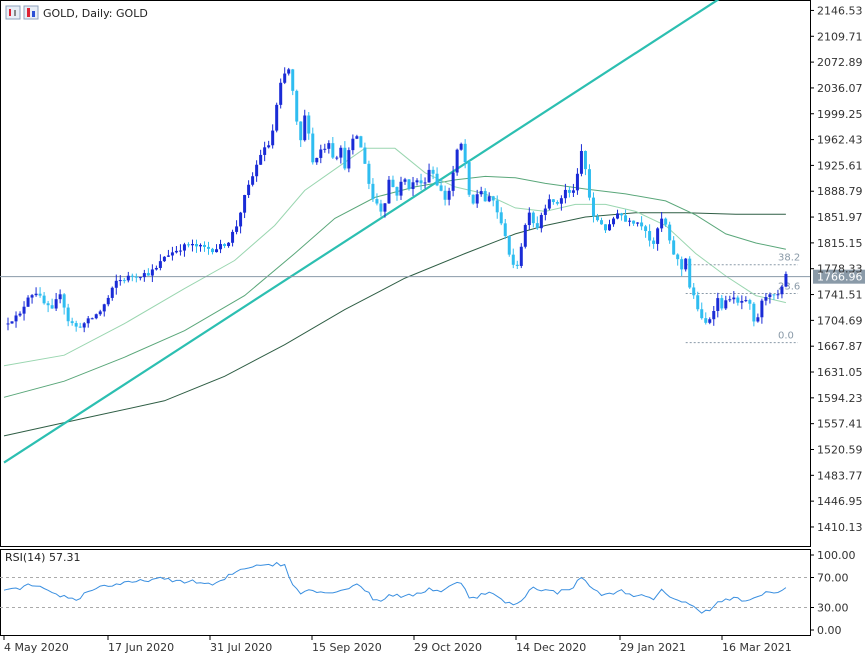 The height and width of the screenshot is (663, 867). Describe the element at coordinates (840, 140) in the screenshot. I see `price-tick-label: 1962.43` at that location.